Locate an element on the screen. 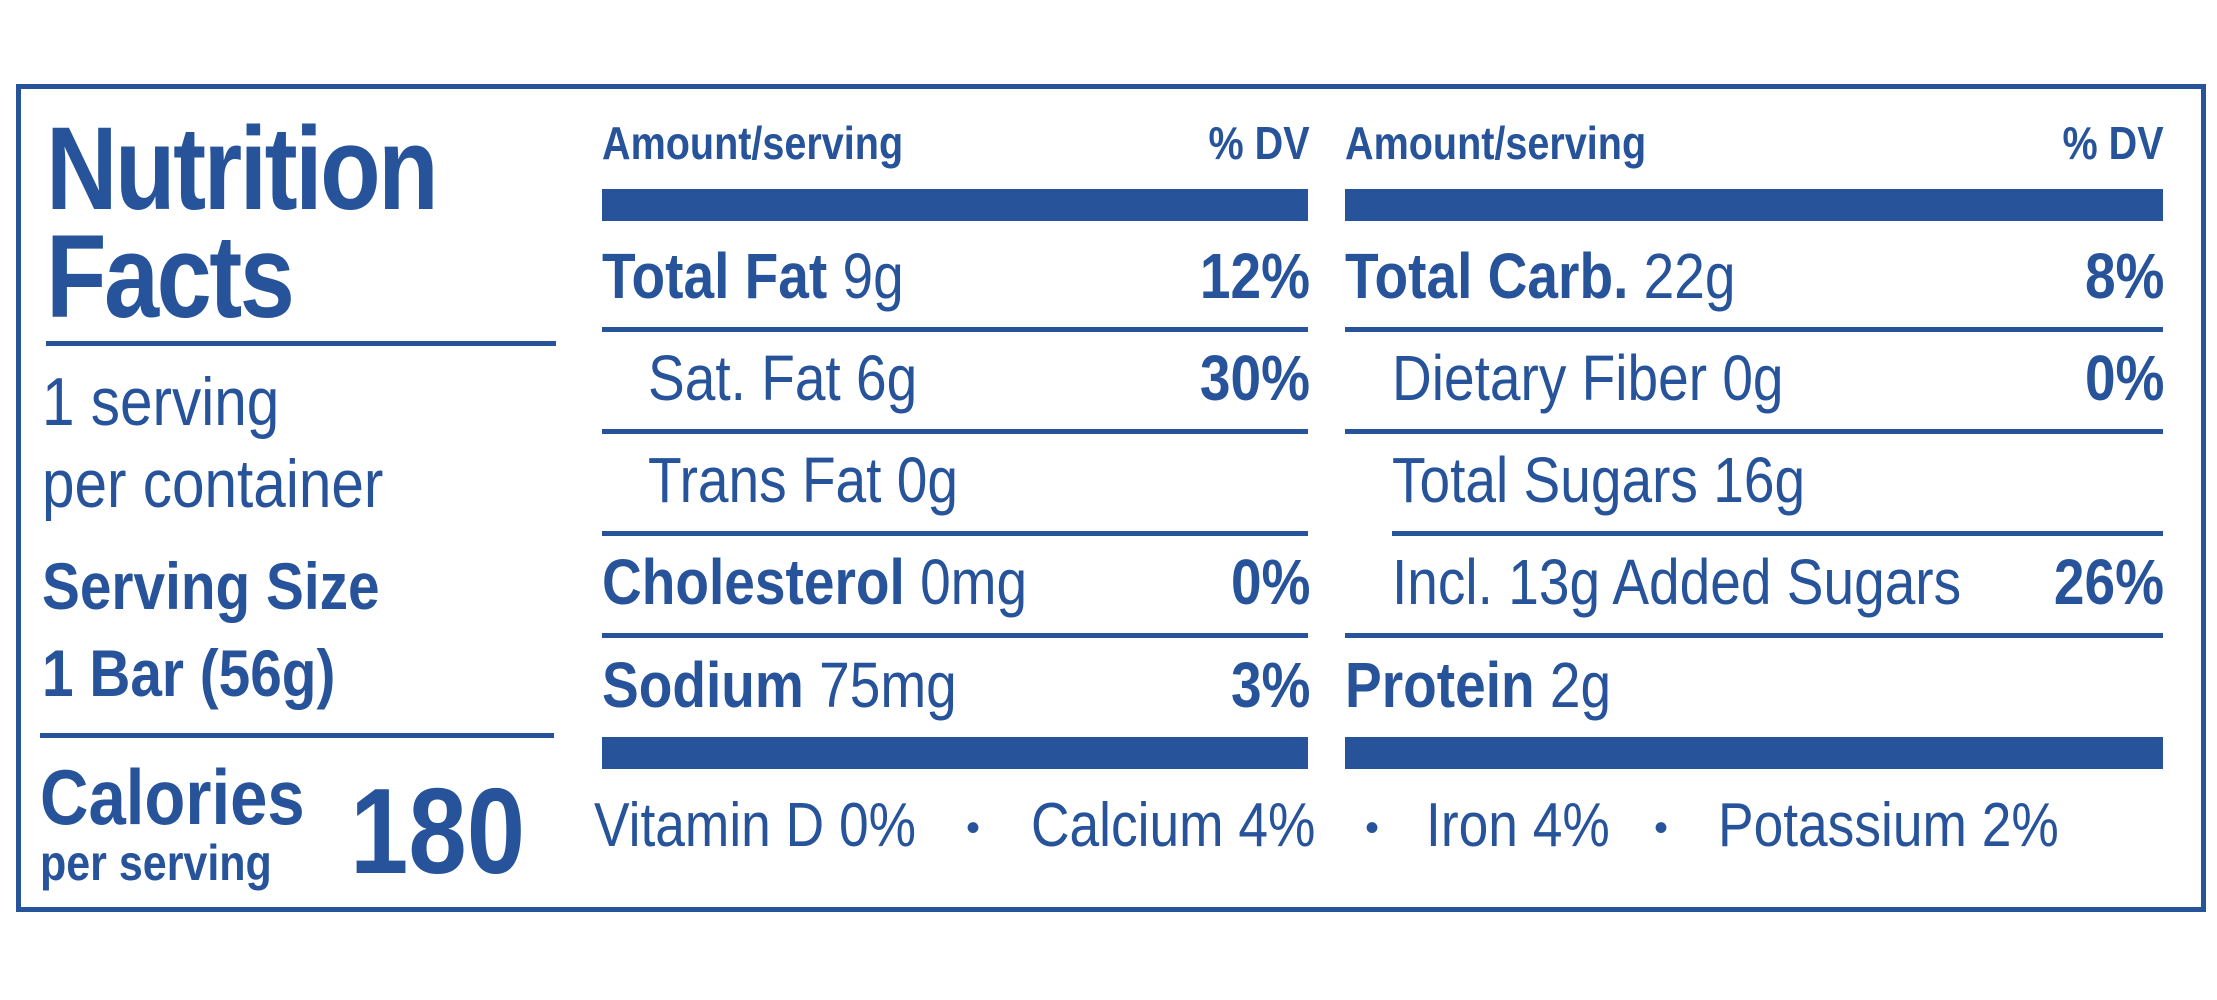 This screenshot has width=2217, height=1000. nutrient-name: Sodium is located at coordinates (703, 685).